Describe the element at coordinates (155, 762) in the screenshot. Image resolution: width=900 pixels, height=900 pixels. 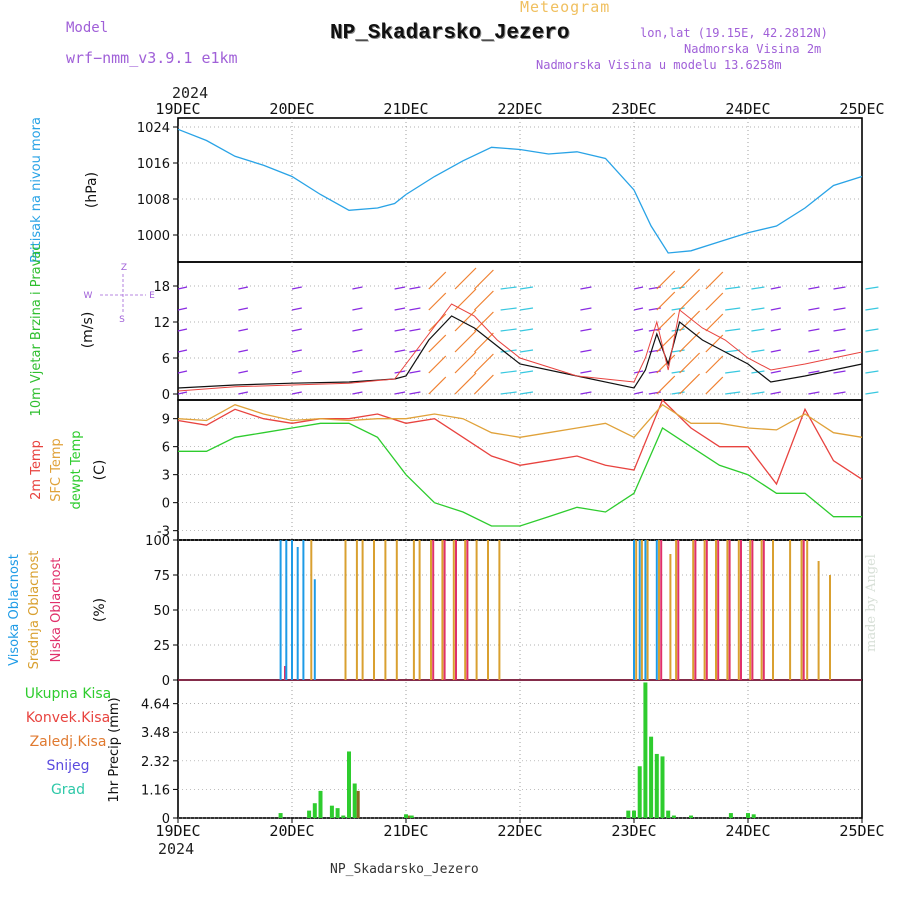
I see `y-tick-label: 2.32` at that location.